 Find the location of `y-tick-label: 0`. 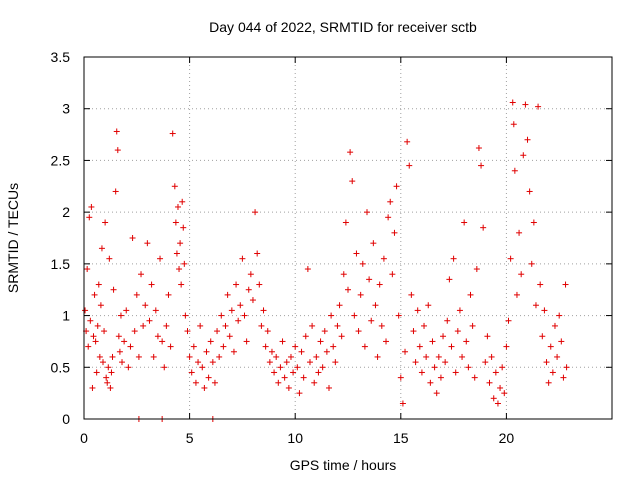

y-tick-label: 0 is located at coordinates (66, 419).